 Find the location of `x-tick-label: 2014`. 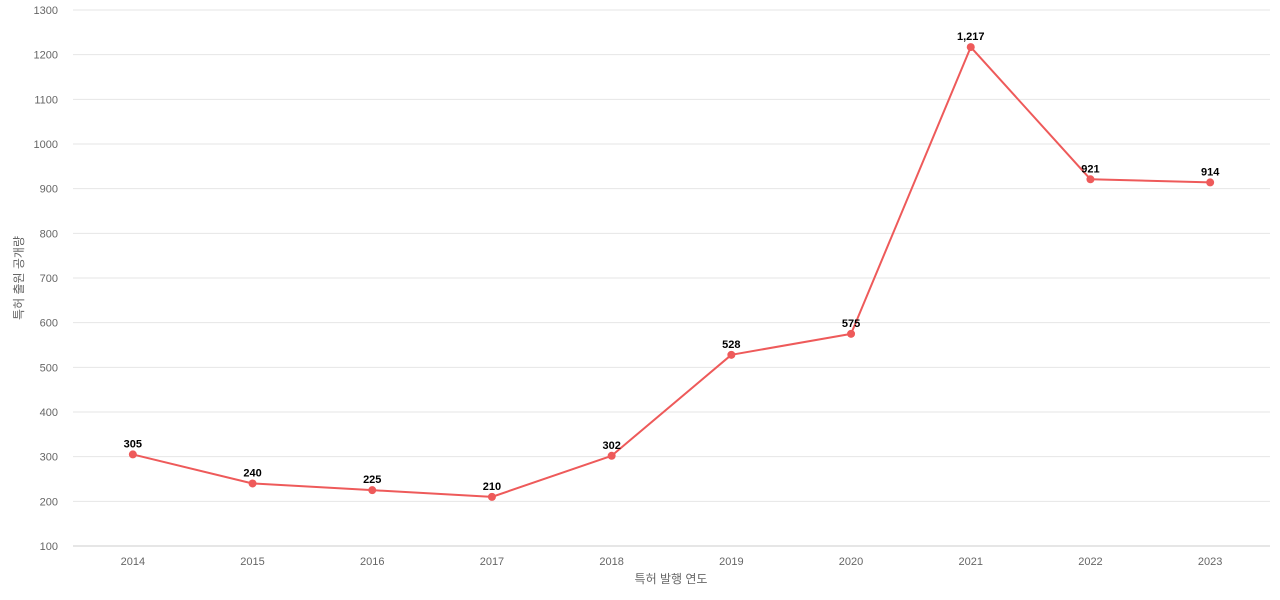

x-tick-label: 2014 is located at coordinates (133, 562).